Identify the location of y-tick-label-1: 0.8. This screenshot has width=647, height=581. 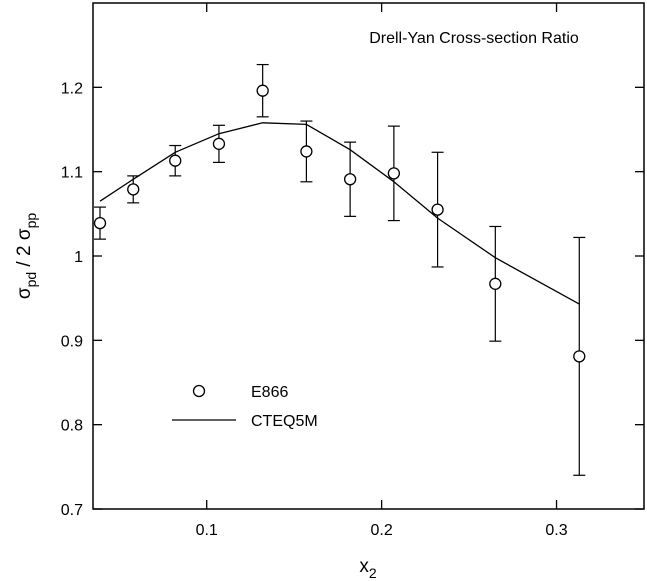
(72, 426).